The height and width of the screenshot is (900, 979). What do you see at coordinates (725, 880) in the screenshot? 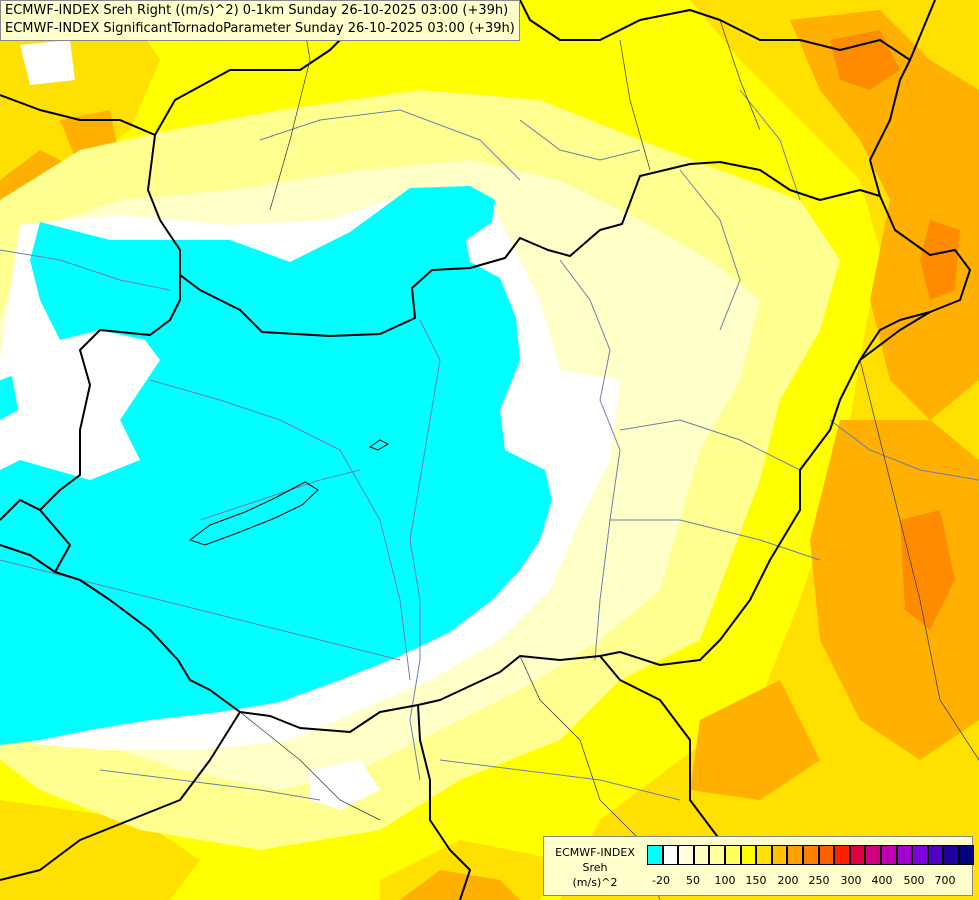
I see `legend-tick-label: 100` at bounding box center [725, 880].